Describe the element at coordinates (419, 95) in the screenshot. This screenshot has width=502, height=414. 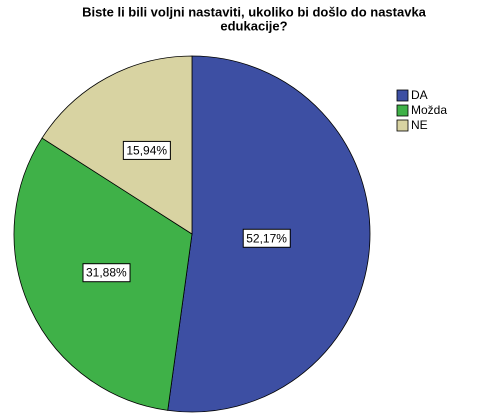
I see `legend-label: DA` at that location.